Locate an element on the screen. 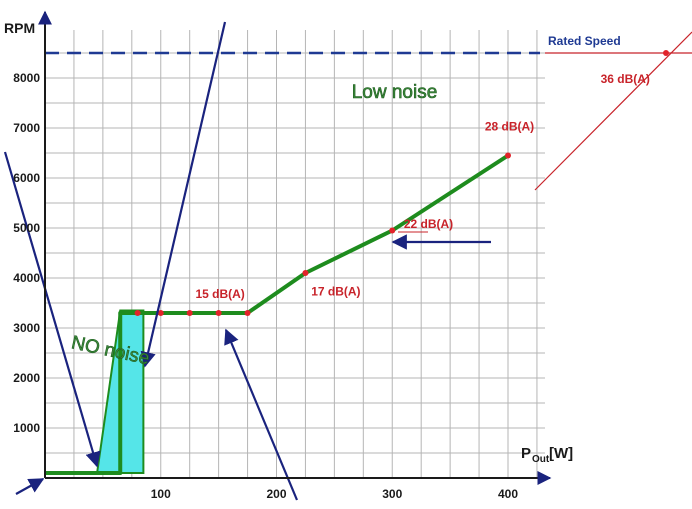 This screenshot has width=692, height=509. x-tick-label: 100 is located at coordinates (161, 494).